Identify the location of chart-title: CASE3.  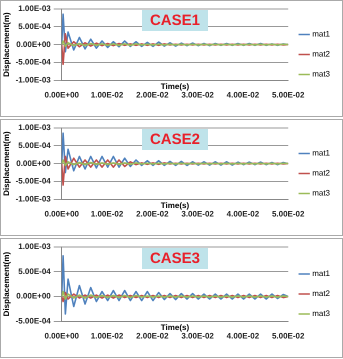
(175, 258).